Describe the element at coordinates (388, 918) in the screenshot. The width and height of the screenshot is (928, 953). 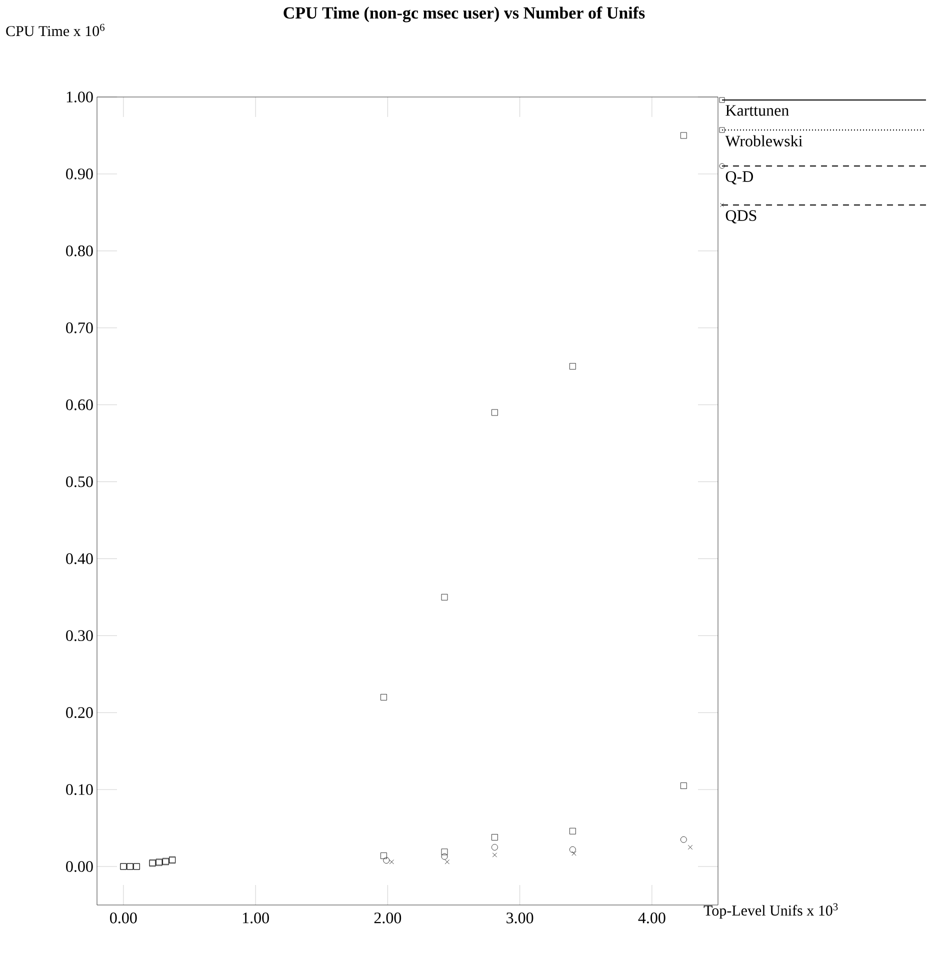
I see `x-tick-label: 2.00` at that location.